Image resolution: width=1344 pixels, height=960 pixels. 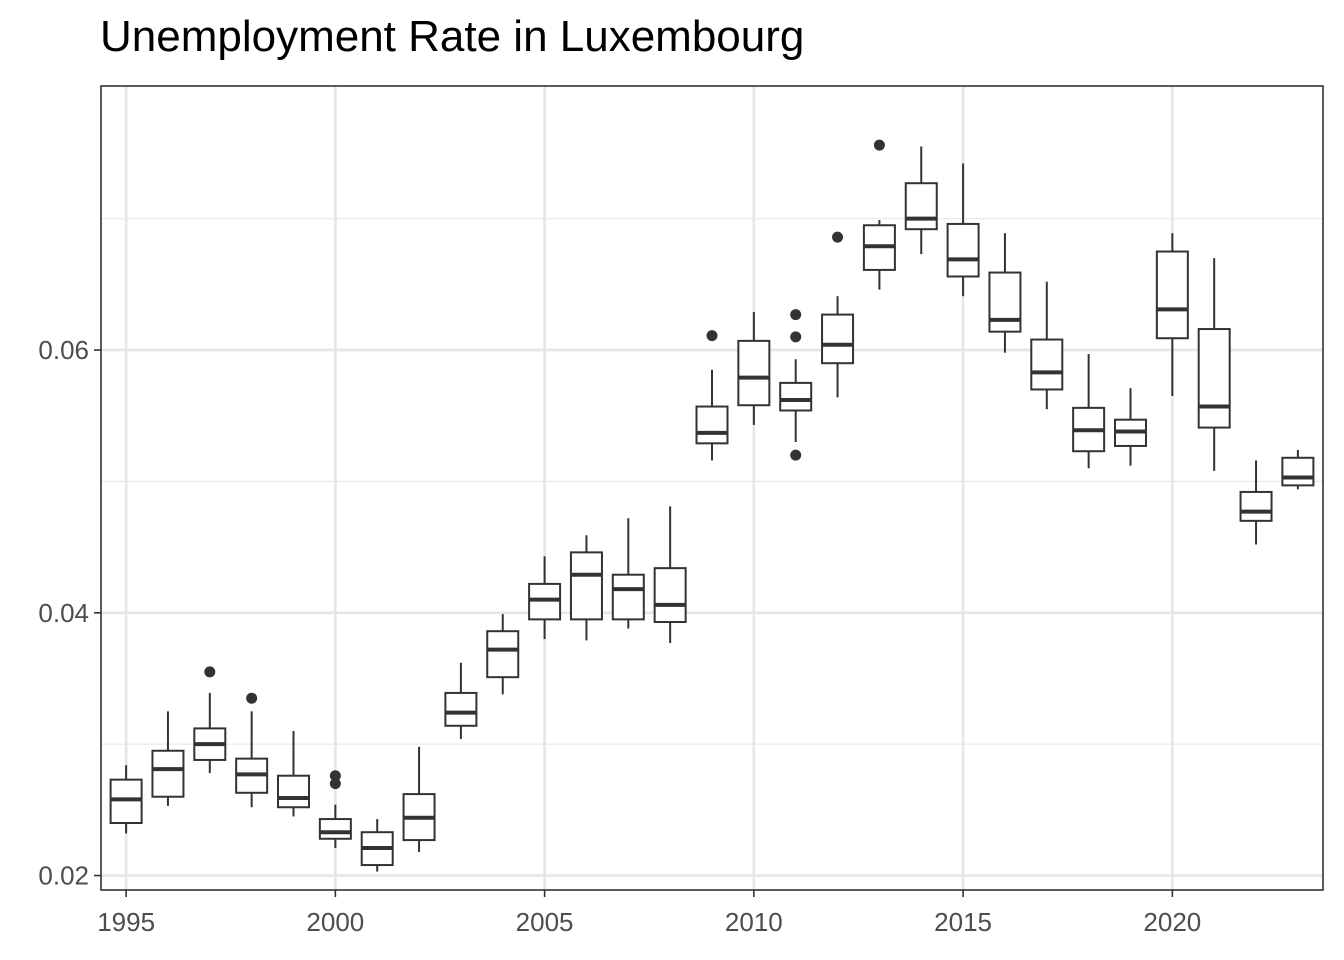 I want to click on box-2000, so click(x=335, y=809).